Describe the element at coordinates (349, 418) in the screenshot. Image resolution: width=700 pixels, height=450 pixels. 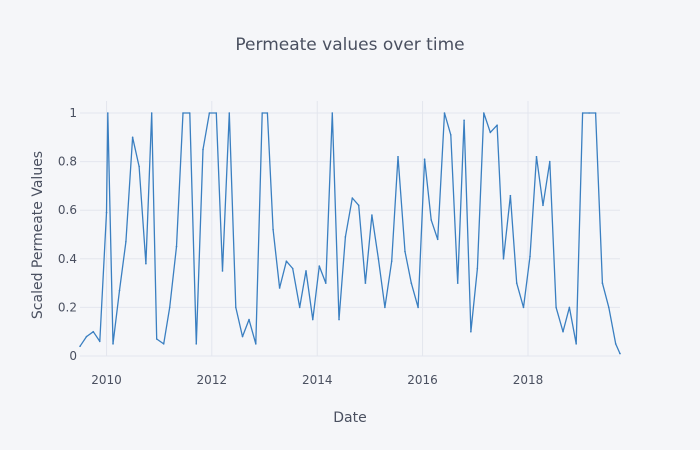
I see `x-axis-title: Date` at that location.